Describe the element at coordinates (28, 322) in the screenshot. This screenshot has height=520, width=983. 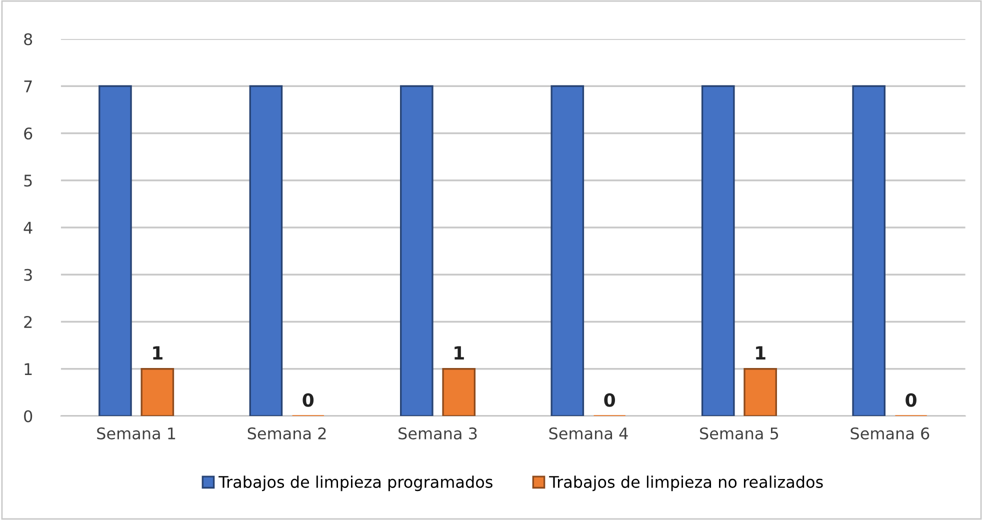
I see `y-tick-label: 2` at that location.